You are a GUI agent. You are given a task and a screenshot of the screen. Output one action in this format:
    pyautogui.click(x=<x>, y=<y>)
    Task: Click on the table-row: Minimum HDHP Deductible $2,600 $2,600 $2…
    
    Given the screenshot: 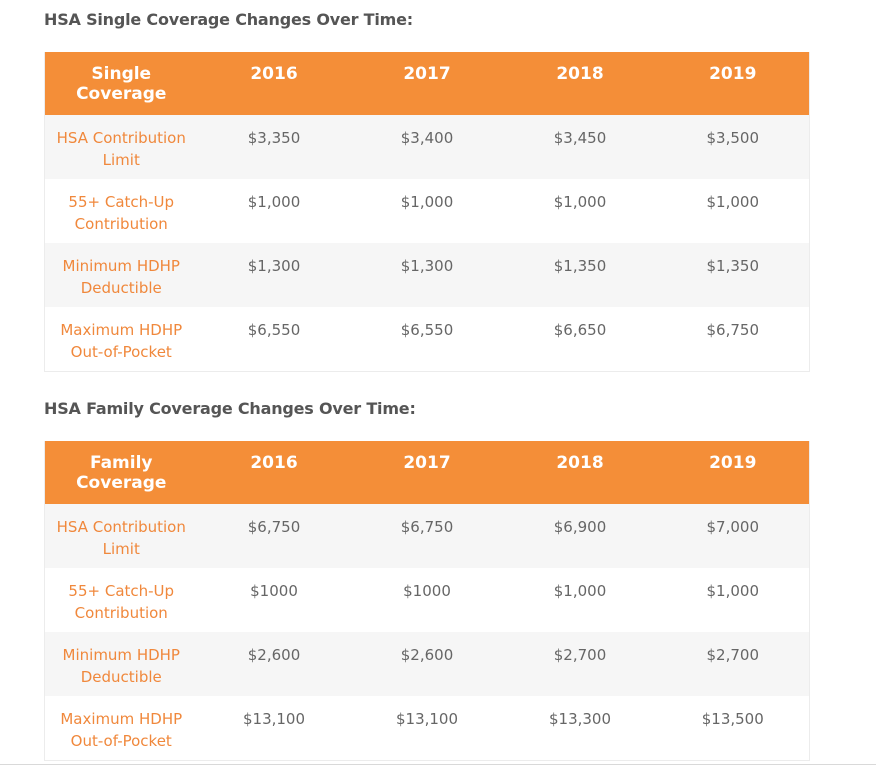 What is the action you would take?
    pyautogui.click(x=427, y=664)
    